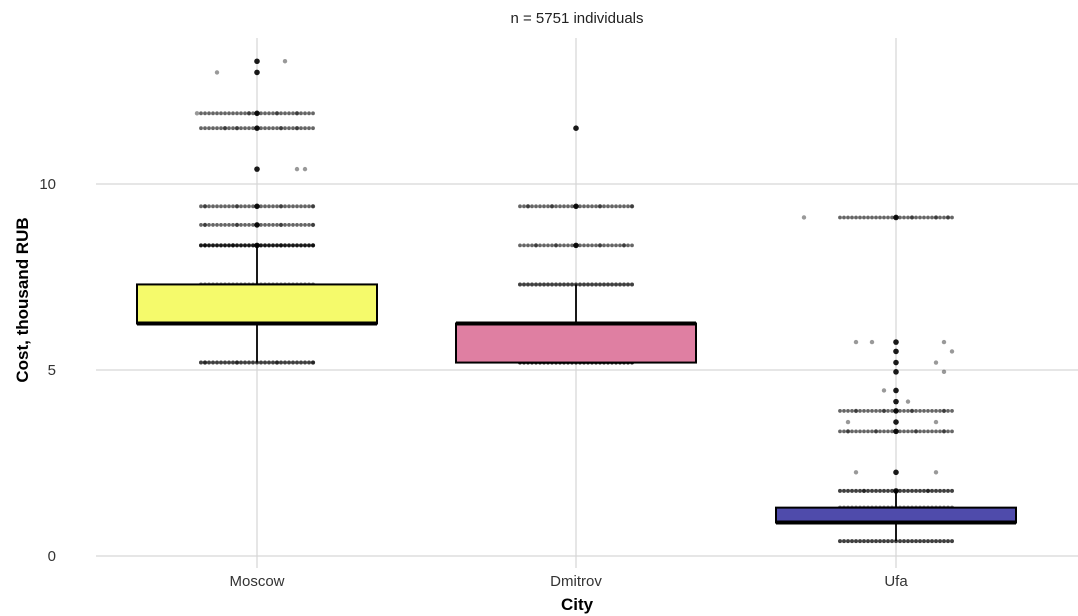 The width and height of the screenshot is (1078, 616). I want to click on y-tick-label: 10, so click(47, 184).